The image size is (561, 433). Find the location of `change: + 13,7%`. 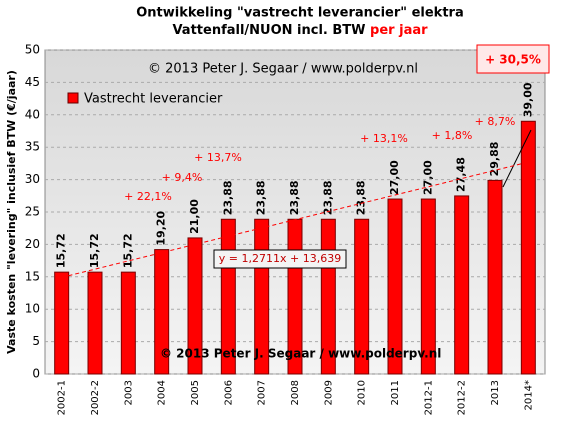

change: + 13,7% is located at coordinates (218, 157).